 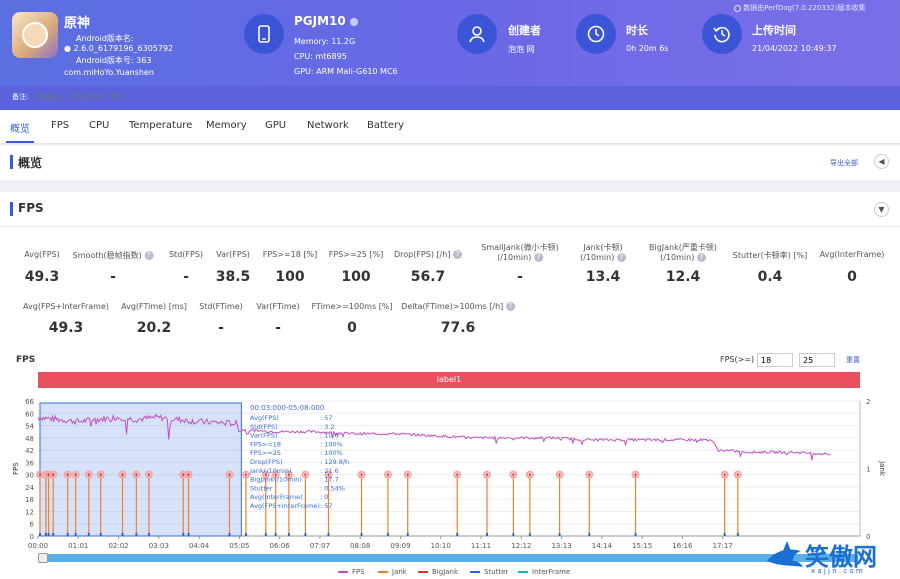 I want to click on legend-swatch, so click(x=383, y=572).